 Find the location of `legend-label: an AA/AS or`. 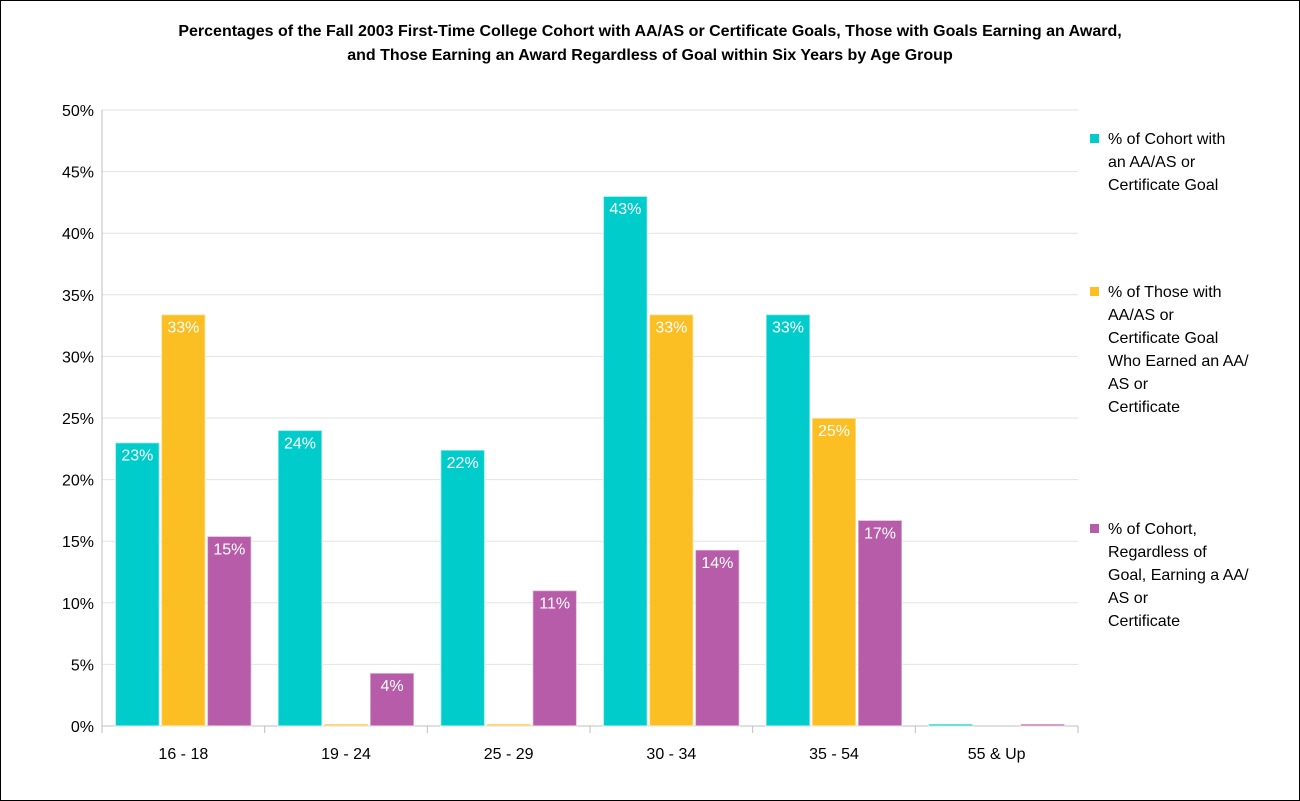

legend-label: an AA/AS or is located at coordinates (1152, 162).